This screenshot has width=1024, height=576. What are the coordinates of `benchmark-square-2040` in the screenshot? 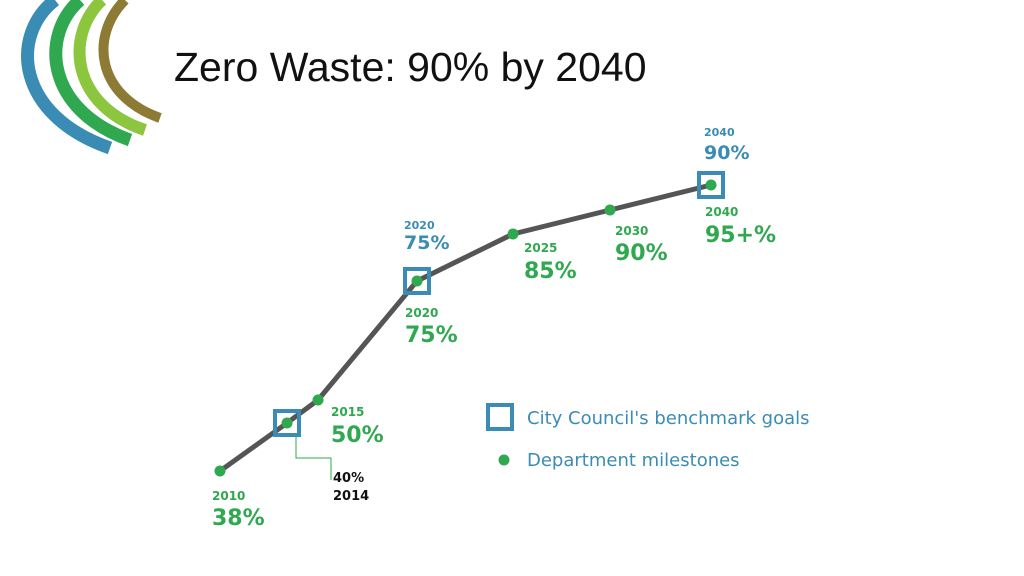 It's located at (711, 185).